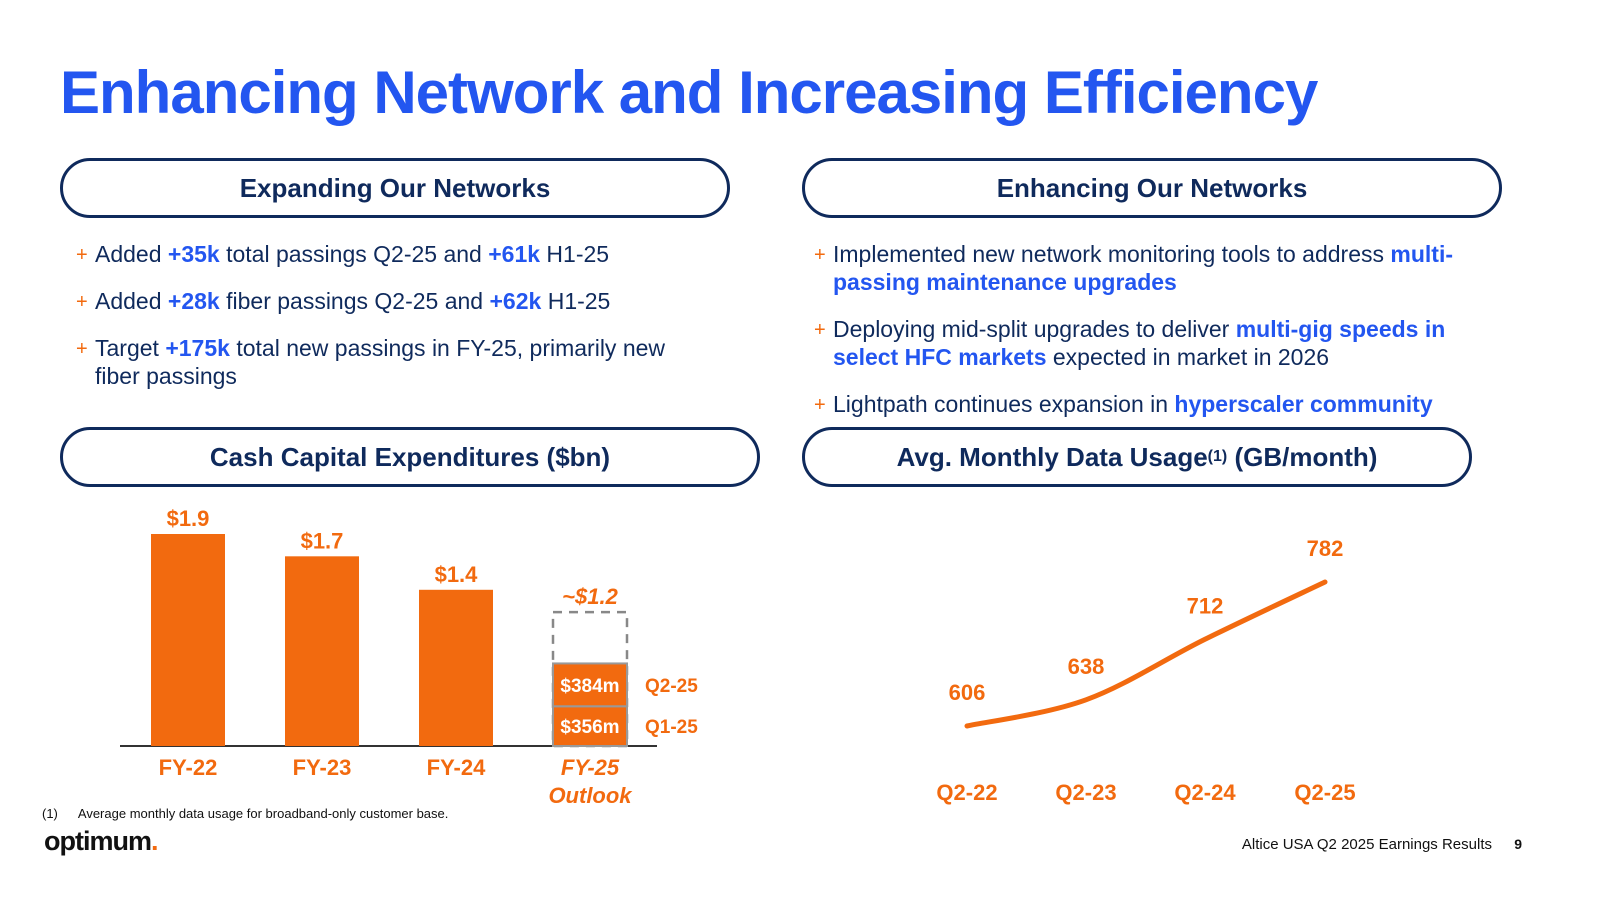  What do you see at coordinates (98, 841) in the screenshot?
I see `logo-text: optimum` at bounding box center [98, 841].